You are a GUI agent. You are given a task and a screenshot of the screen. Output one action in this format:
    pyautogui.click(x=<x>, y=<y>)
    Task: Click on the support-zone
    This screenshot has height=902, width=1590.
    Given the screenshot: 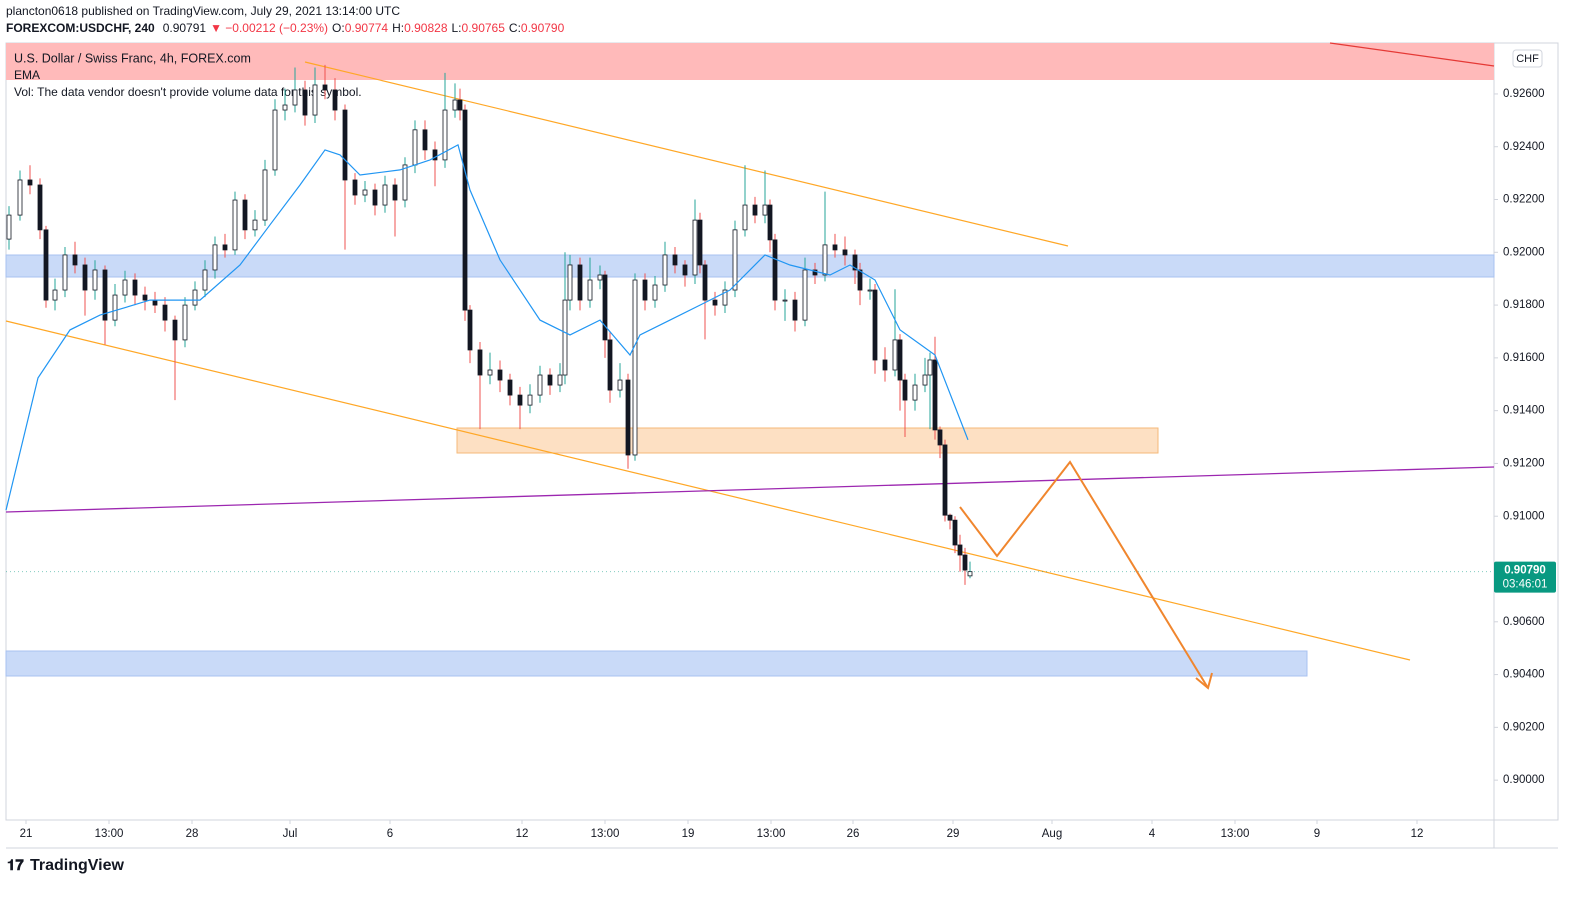 What is the action you would take?
    pyautogui.click(x=750, y=266)
    